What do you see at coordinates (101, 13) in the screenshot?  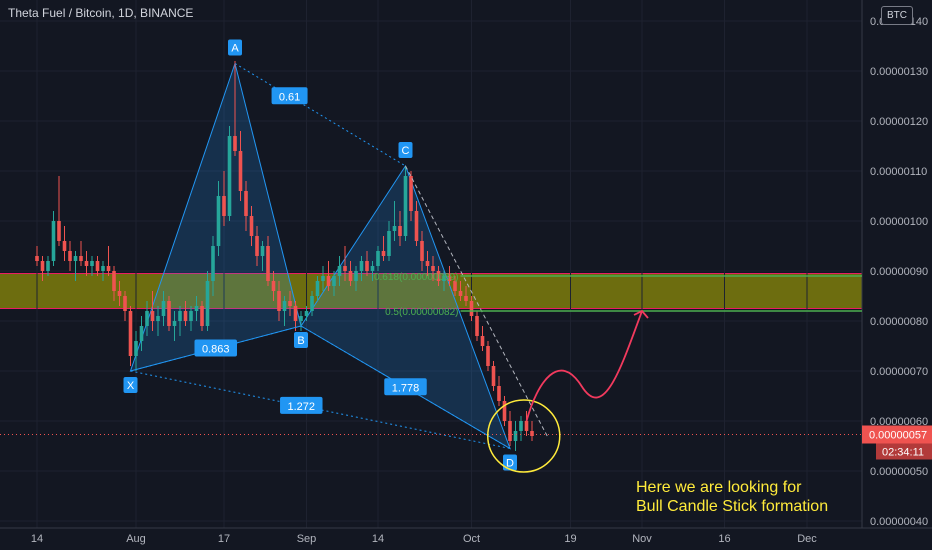 I see `symbol-title: Theta Fuel / Bitcoin, 1D, BINANCE` at bounding box center [101, 13].